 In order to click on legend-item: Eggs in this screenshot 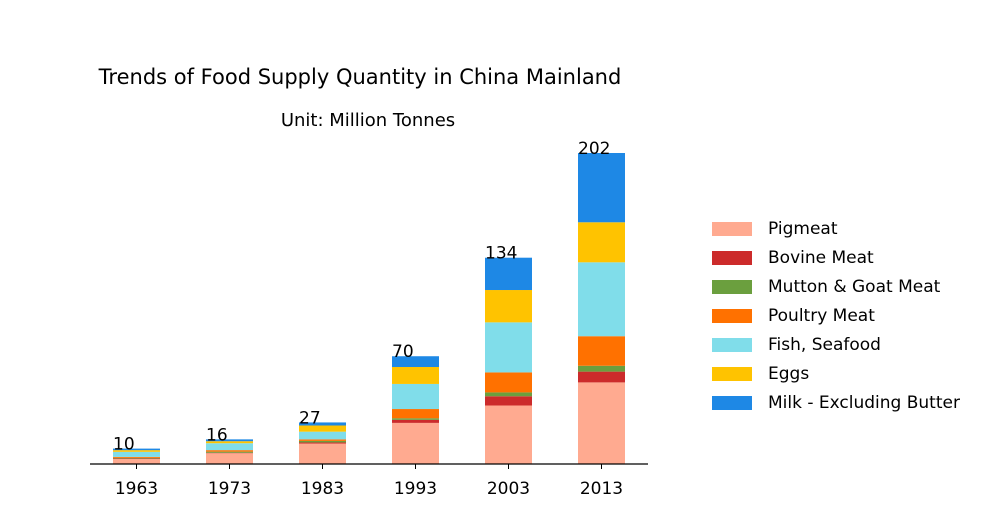, I will do `click(836, 373)`.